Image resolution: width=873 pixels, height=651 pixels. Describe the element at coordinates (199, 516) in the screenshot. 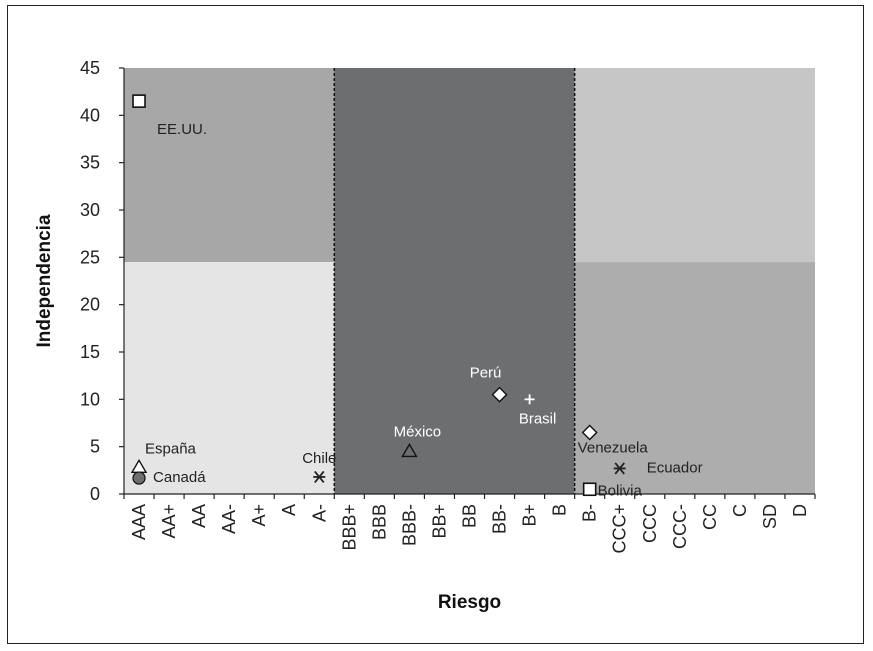

I see `x-tick-label: AA` at that location.